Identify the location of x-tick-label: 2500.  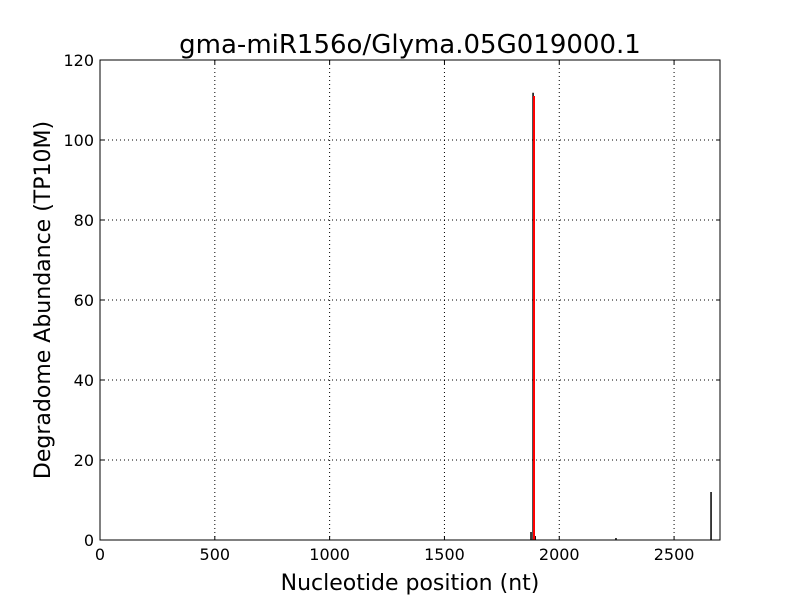
(674, 554).